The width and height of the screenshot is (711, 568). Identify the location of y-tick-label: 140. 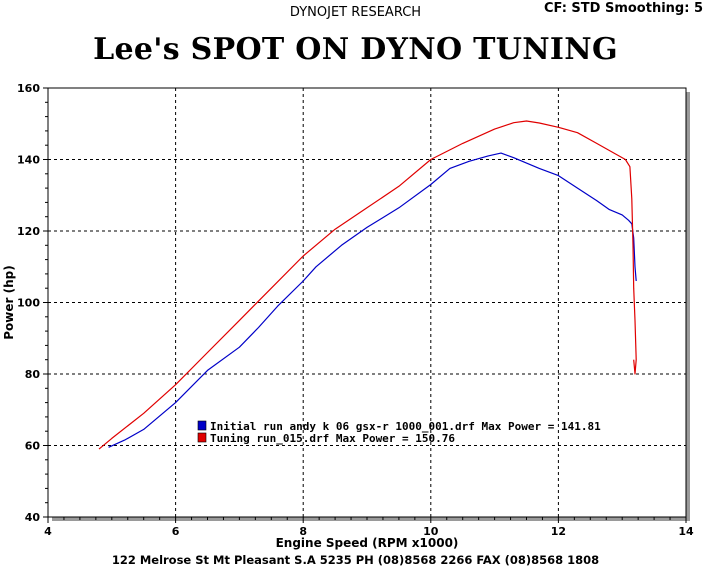
(28, 160).